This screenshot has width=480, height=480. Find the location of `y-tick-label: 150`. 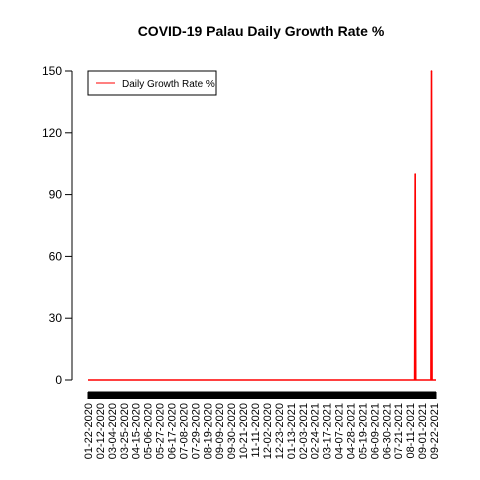

y-tick-label: 150 is located at coordinates (52, 71).